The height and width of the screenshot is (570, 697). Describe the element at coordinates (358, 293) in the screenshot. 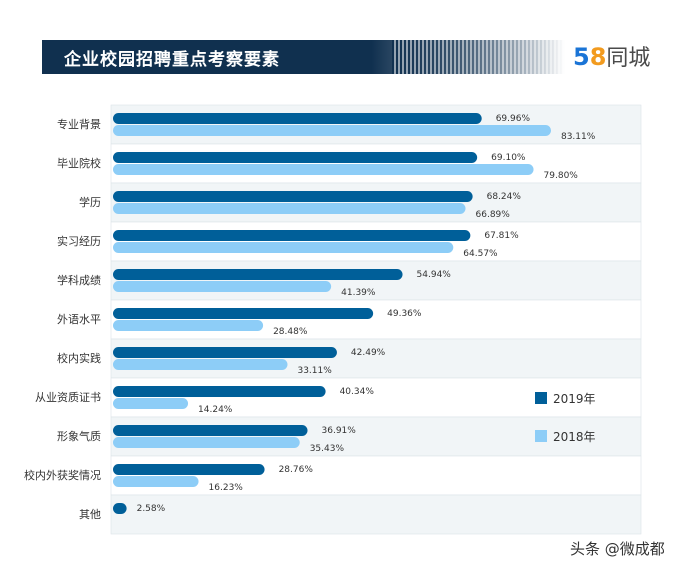

I see `data-label: 41.39%` at that location.